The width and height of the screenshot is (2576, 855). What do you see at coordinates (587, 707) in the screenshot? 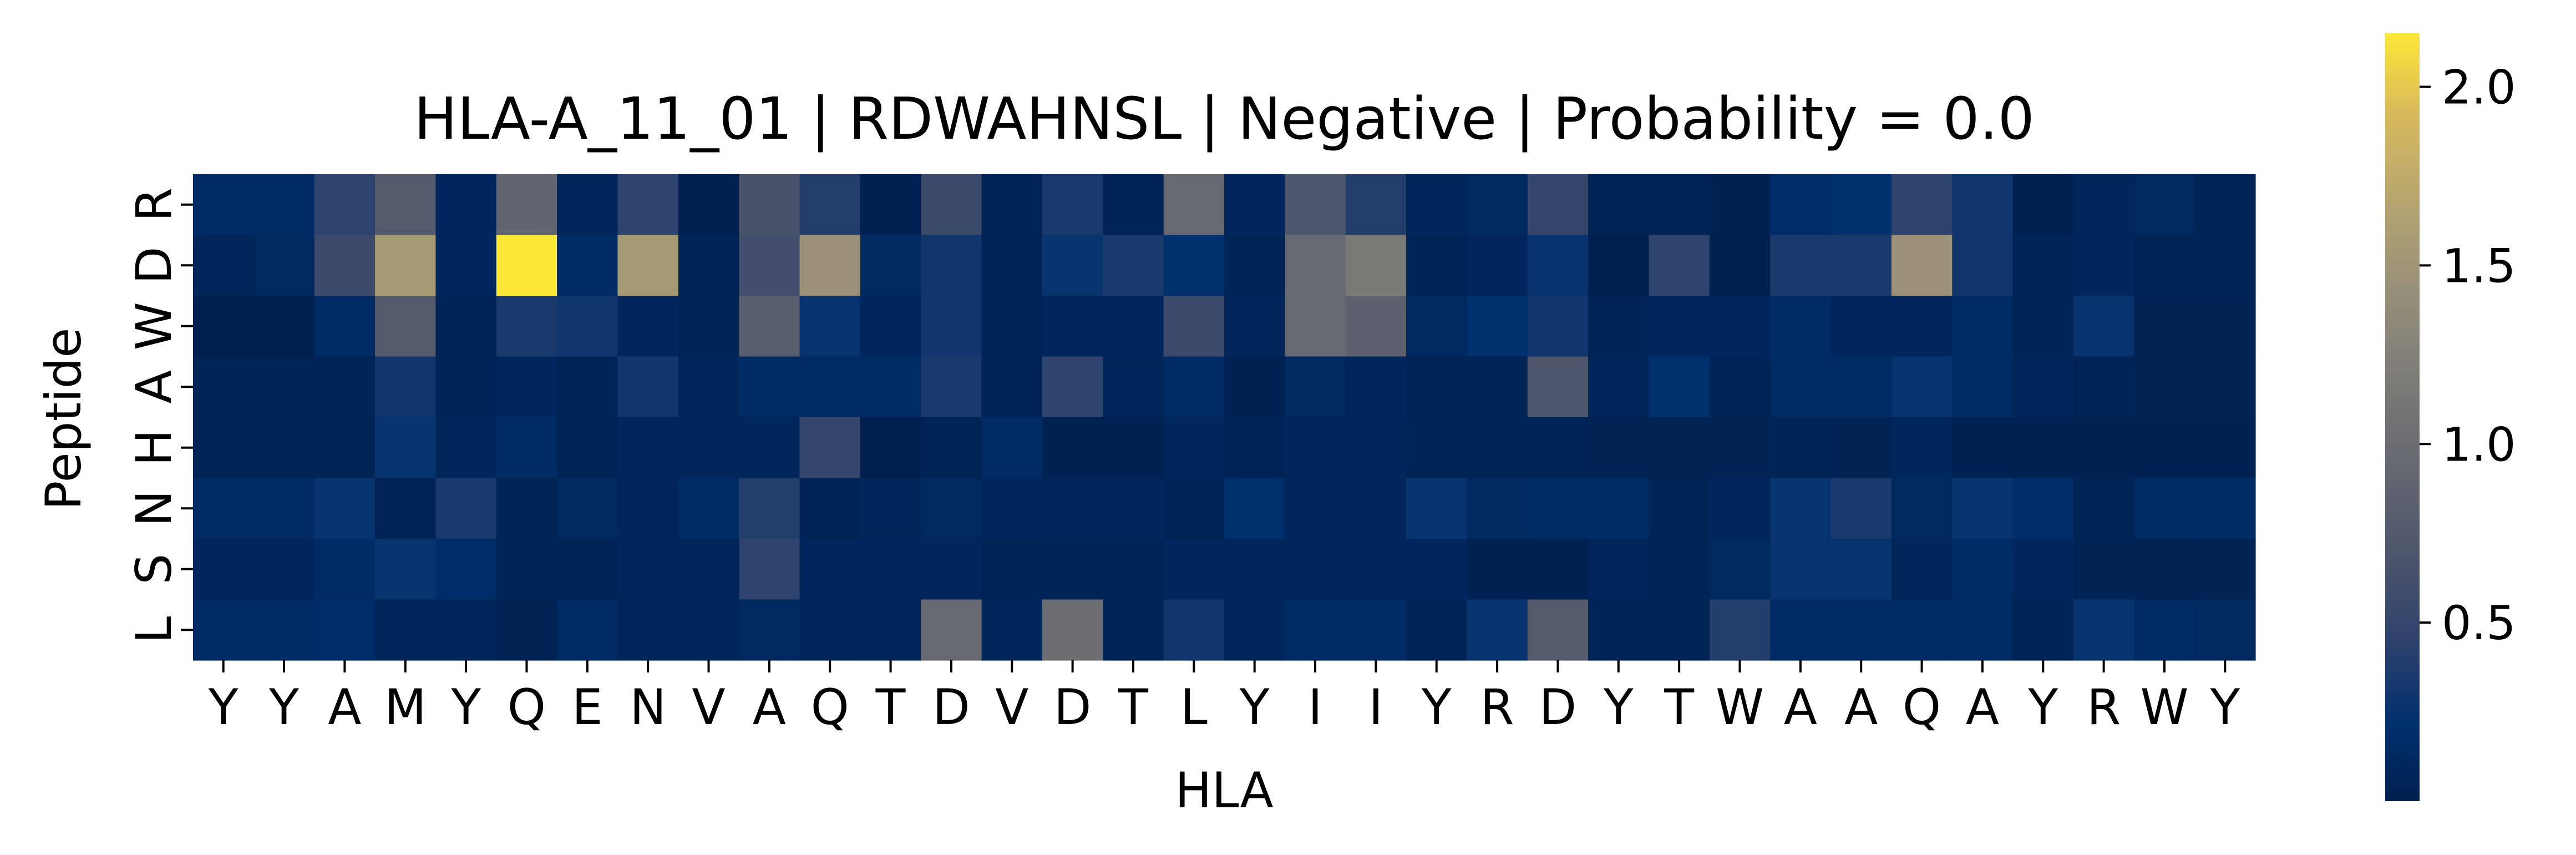
I see `x-tick-label: E` at bounding box center [587, 707].